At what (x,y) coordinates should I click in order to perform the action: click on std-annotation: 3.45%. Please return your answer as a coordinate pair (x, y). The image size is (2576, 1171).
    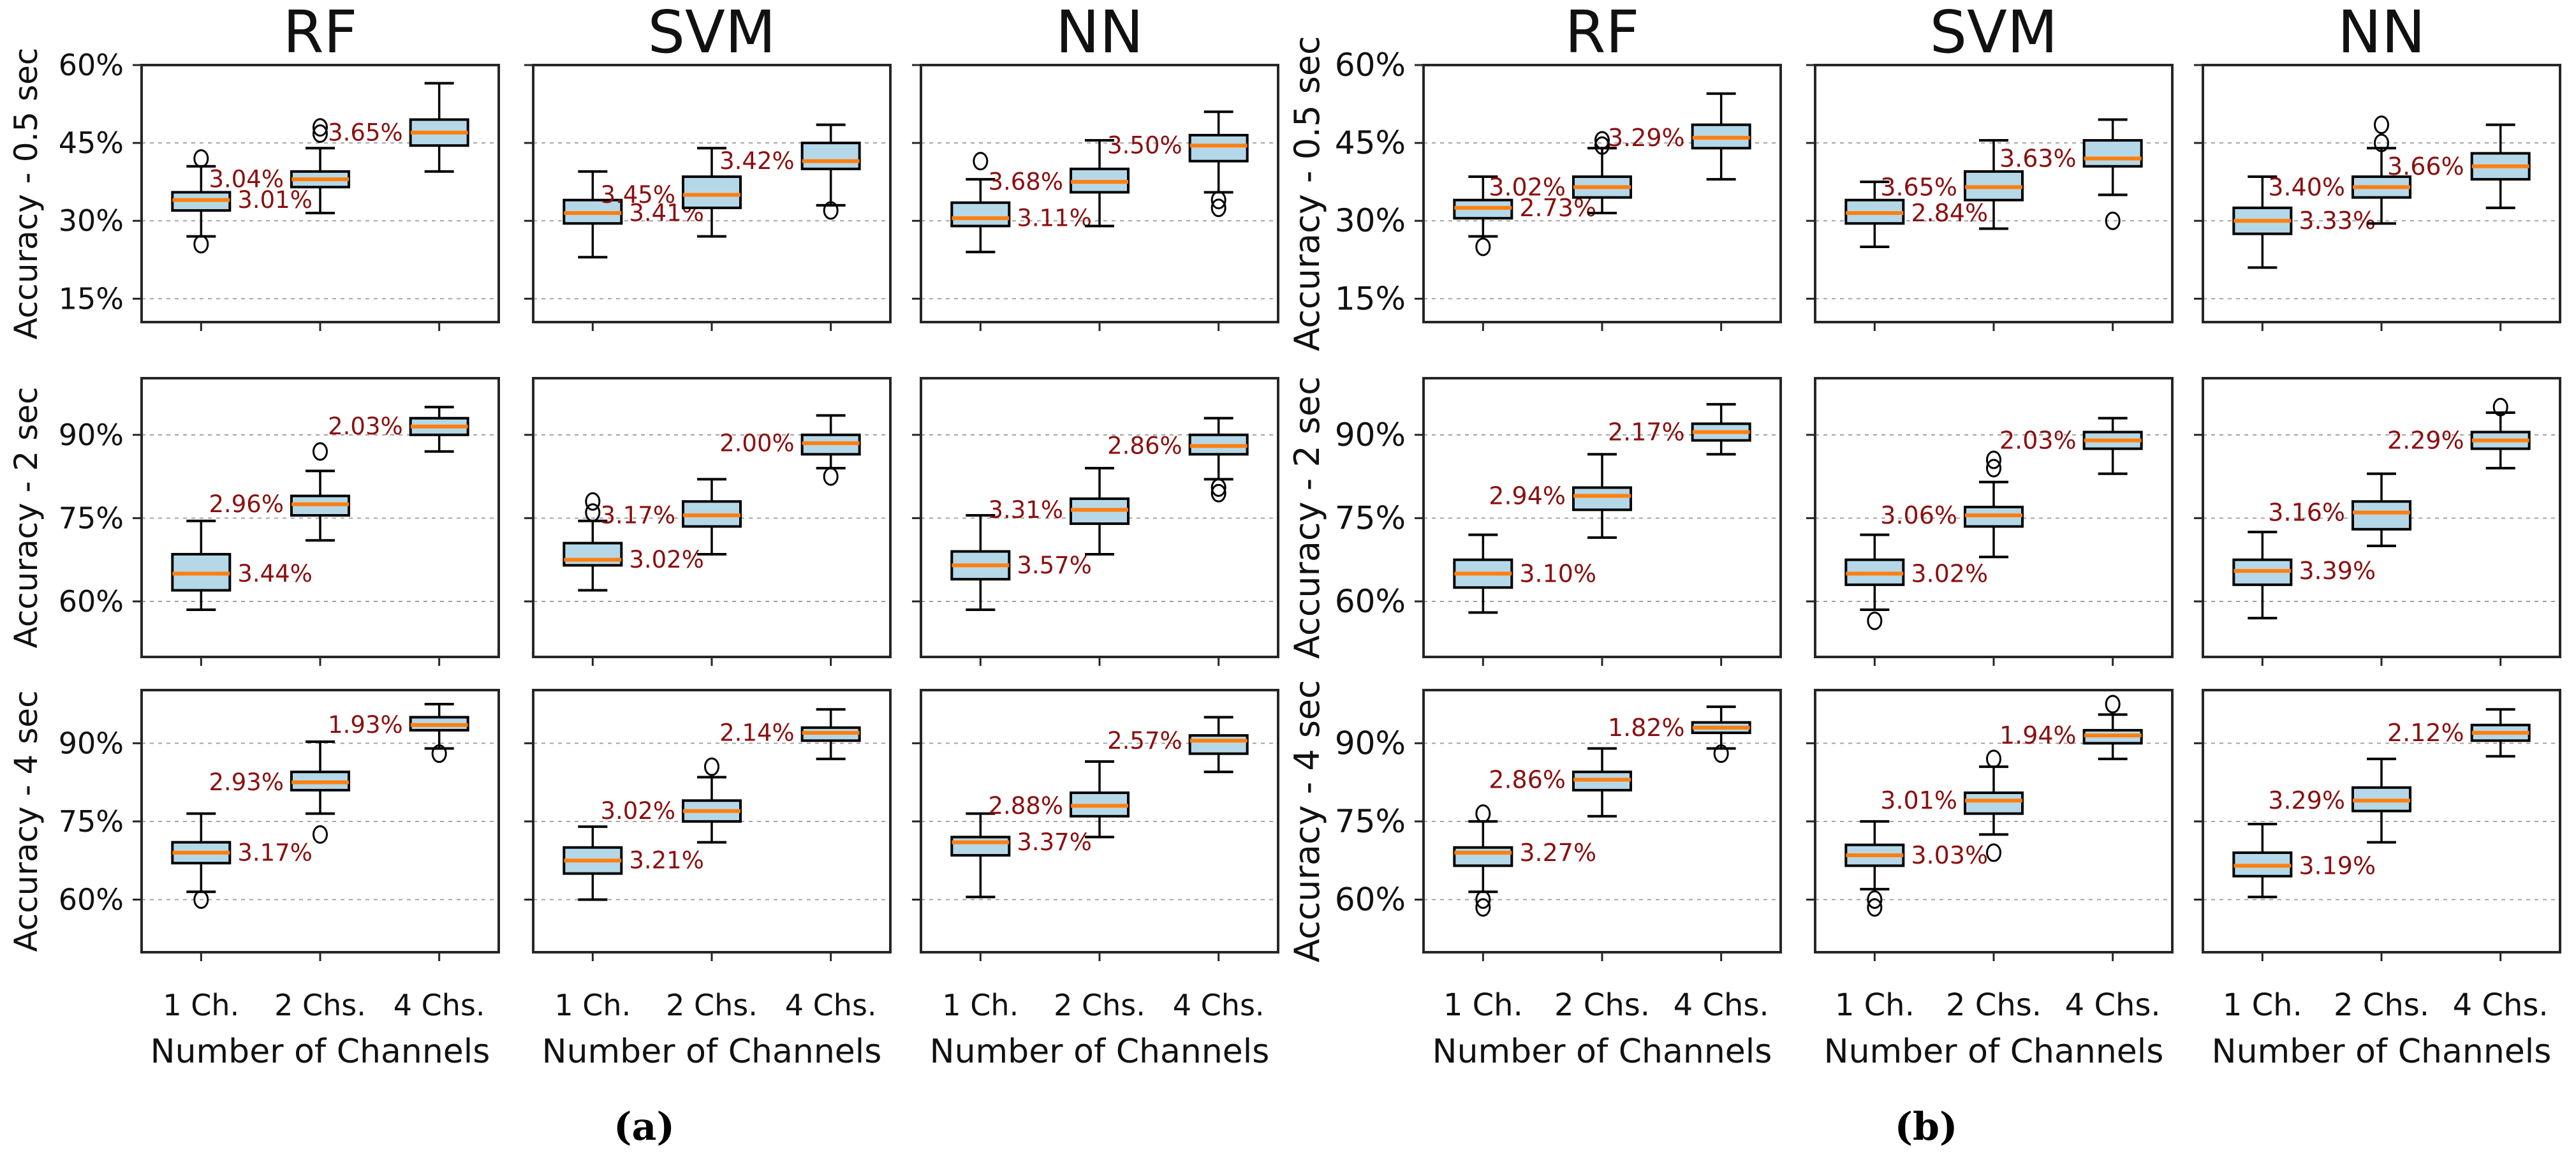
    Looking at the image, I should click on (637, 195).